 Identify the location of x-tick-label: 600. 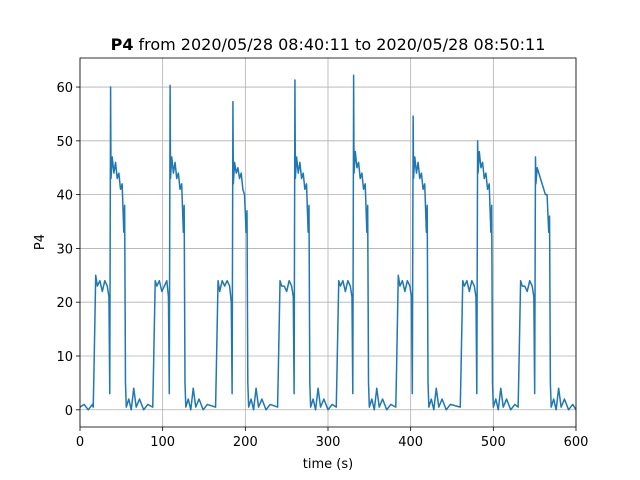
(576, 442).